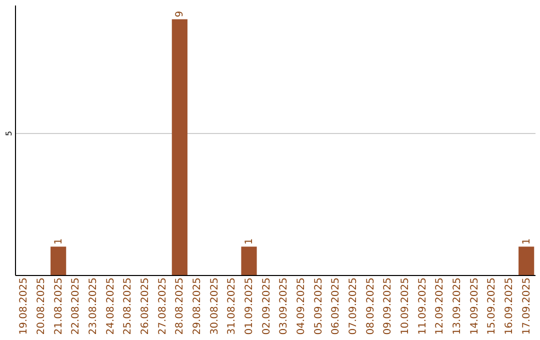  What do you see at coordinates (457, 306) in the screenshot?
I see `x-tick-label: 13.09.2025` at bounding box center [457, 306].